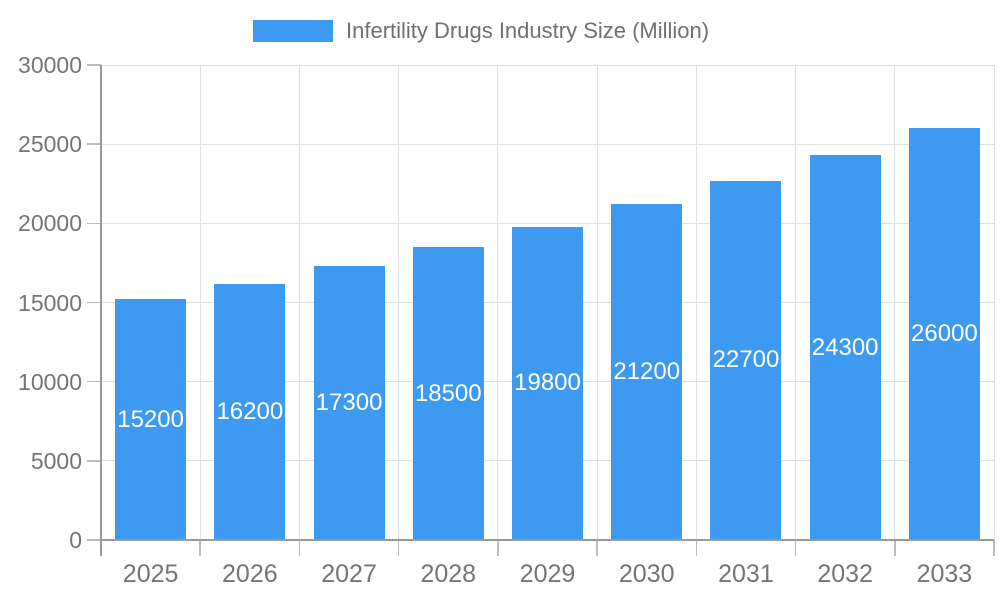 The height and width of the screenshot is (600, 1000). What do you see at coordinates (56, 460) in the screenshot?
I see `y-axis-label: 5000` at bounding box center [56, 460].